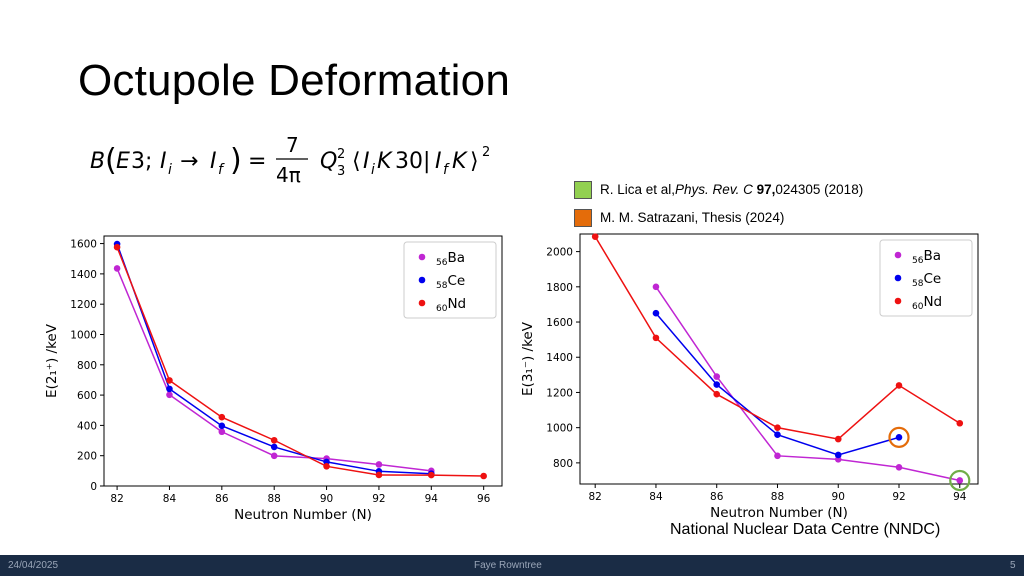 The width and height of the screenshot is (1024, 576). I want to click on svg-text: 3;, so click(141, 161).